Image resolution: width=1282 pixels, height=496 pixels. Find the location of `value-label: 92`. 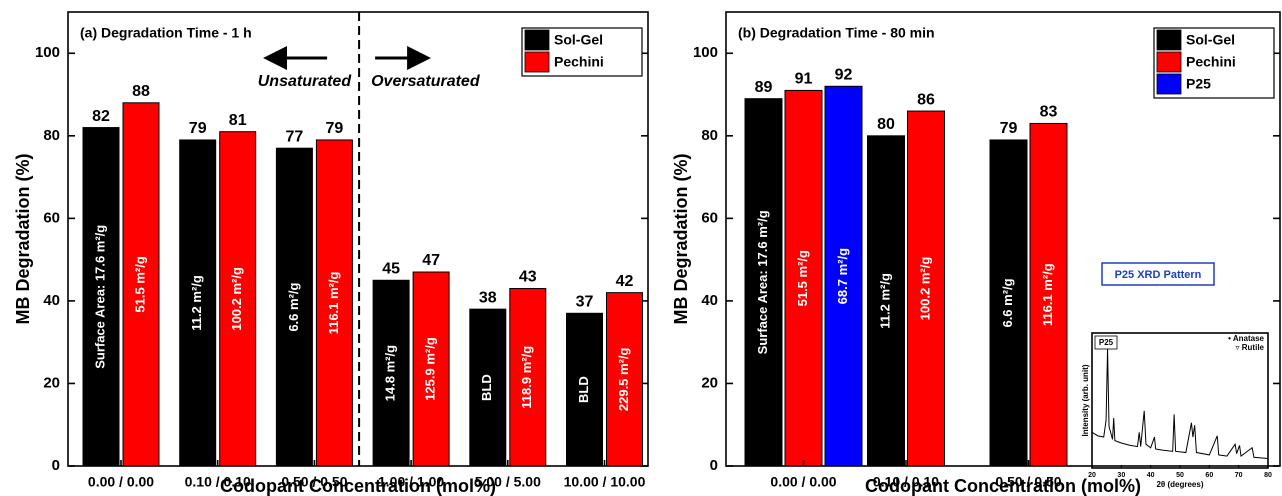

value-label: 92 is located at coordinates (844, 75).